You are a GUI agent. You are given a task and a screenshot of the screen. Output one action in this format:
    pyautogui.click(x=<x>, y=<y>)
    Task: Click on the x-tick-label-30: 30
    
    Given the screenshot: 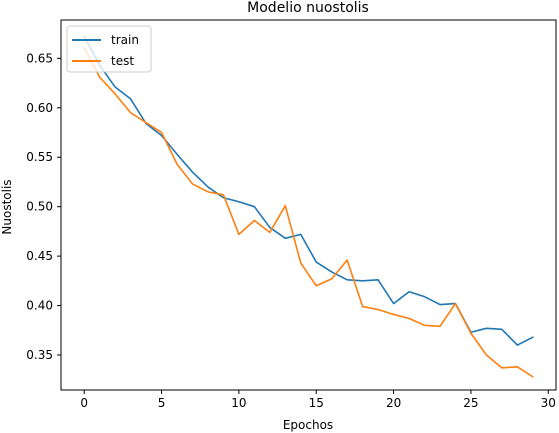 What is the action you would take?
    pyautogui.click(x=548, y=403)
    